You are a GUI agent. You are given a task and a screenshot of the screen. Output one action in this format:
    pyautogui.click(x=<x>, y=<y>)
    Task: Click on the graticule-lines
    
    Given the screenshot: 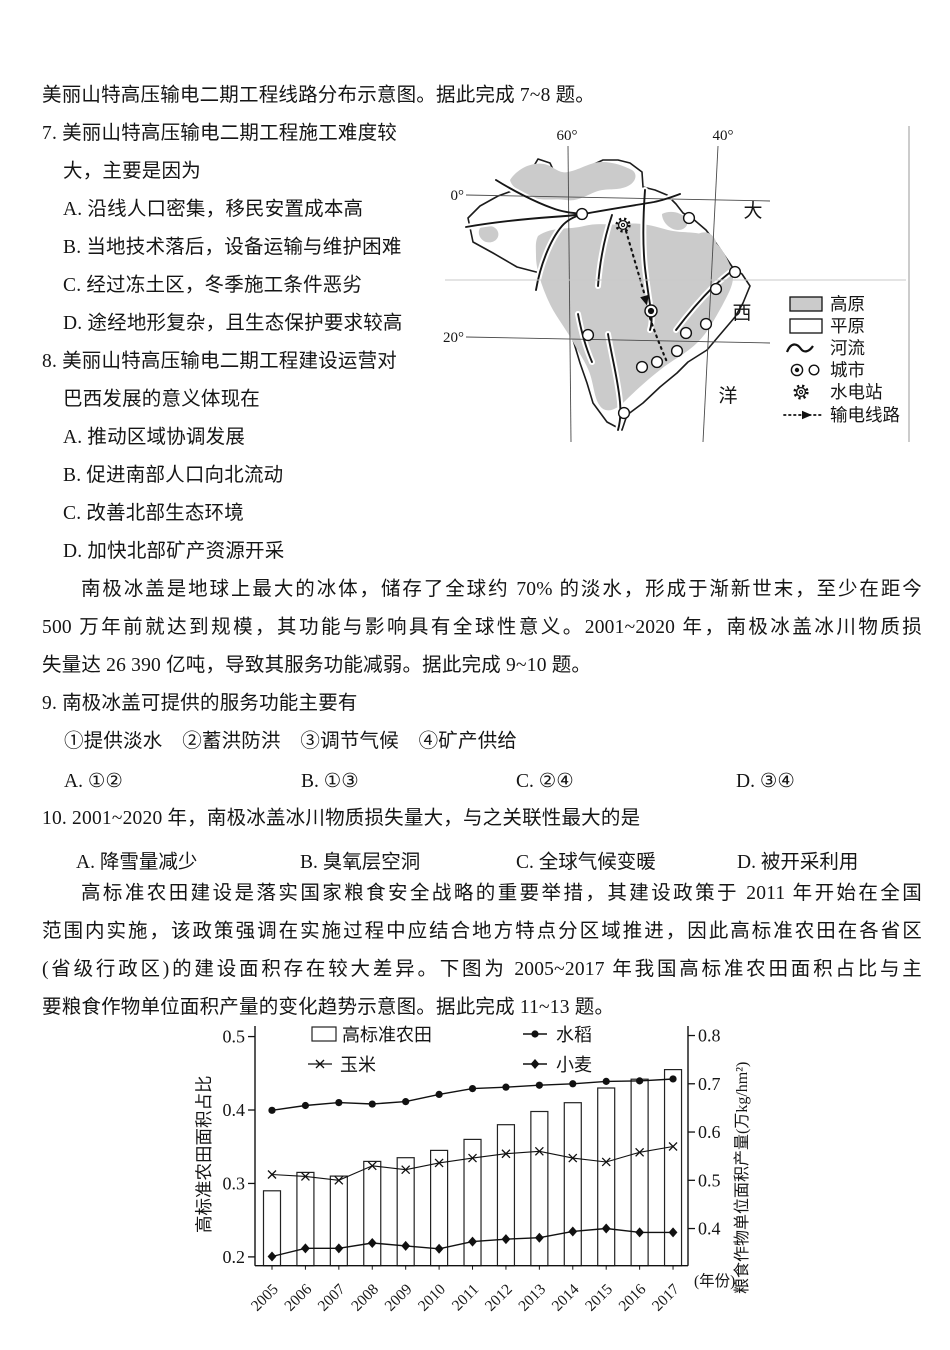 What is the action you would take?
    pyautogui.click(x=618, y=294)
    